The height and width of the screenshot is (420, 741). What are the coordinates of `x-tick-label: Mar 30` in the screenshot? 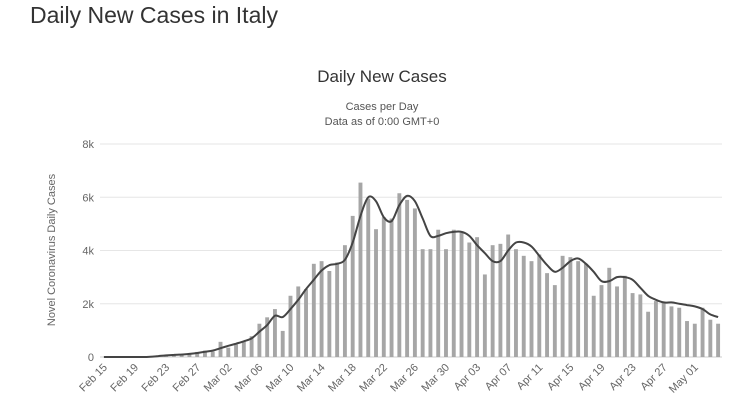 It's located at (435, 378).